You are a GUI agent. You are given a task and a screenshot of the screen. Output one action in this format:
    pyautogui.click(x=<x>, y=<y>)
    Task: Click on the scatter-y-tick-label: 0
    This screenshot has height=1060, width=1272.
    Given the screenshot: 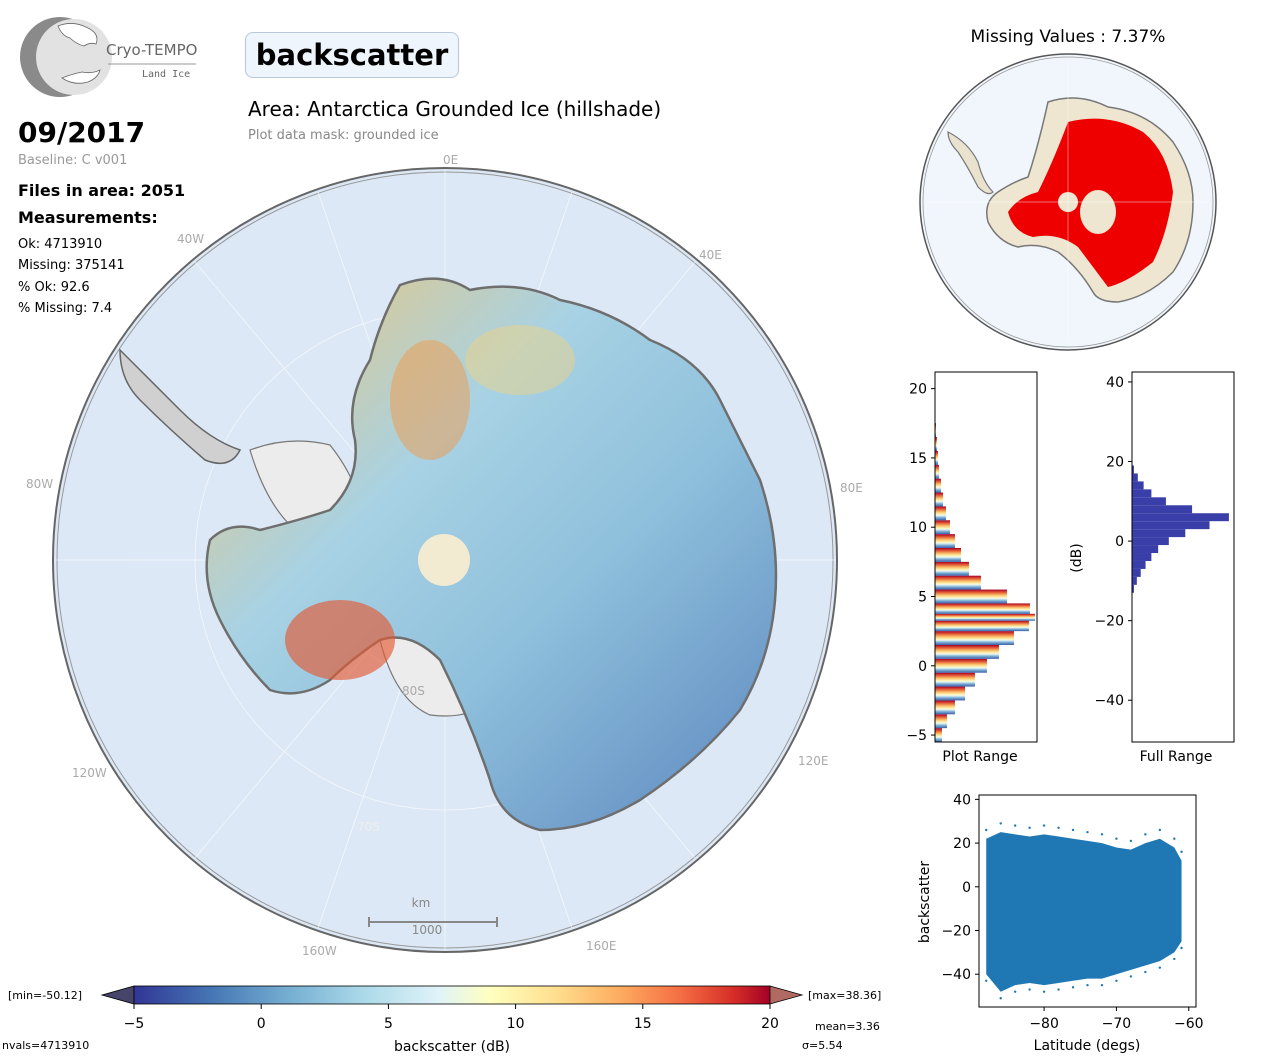 What is the action you would take?
    pyautogui.click(x=966, y=888)
    